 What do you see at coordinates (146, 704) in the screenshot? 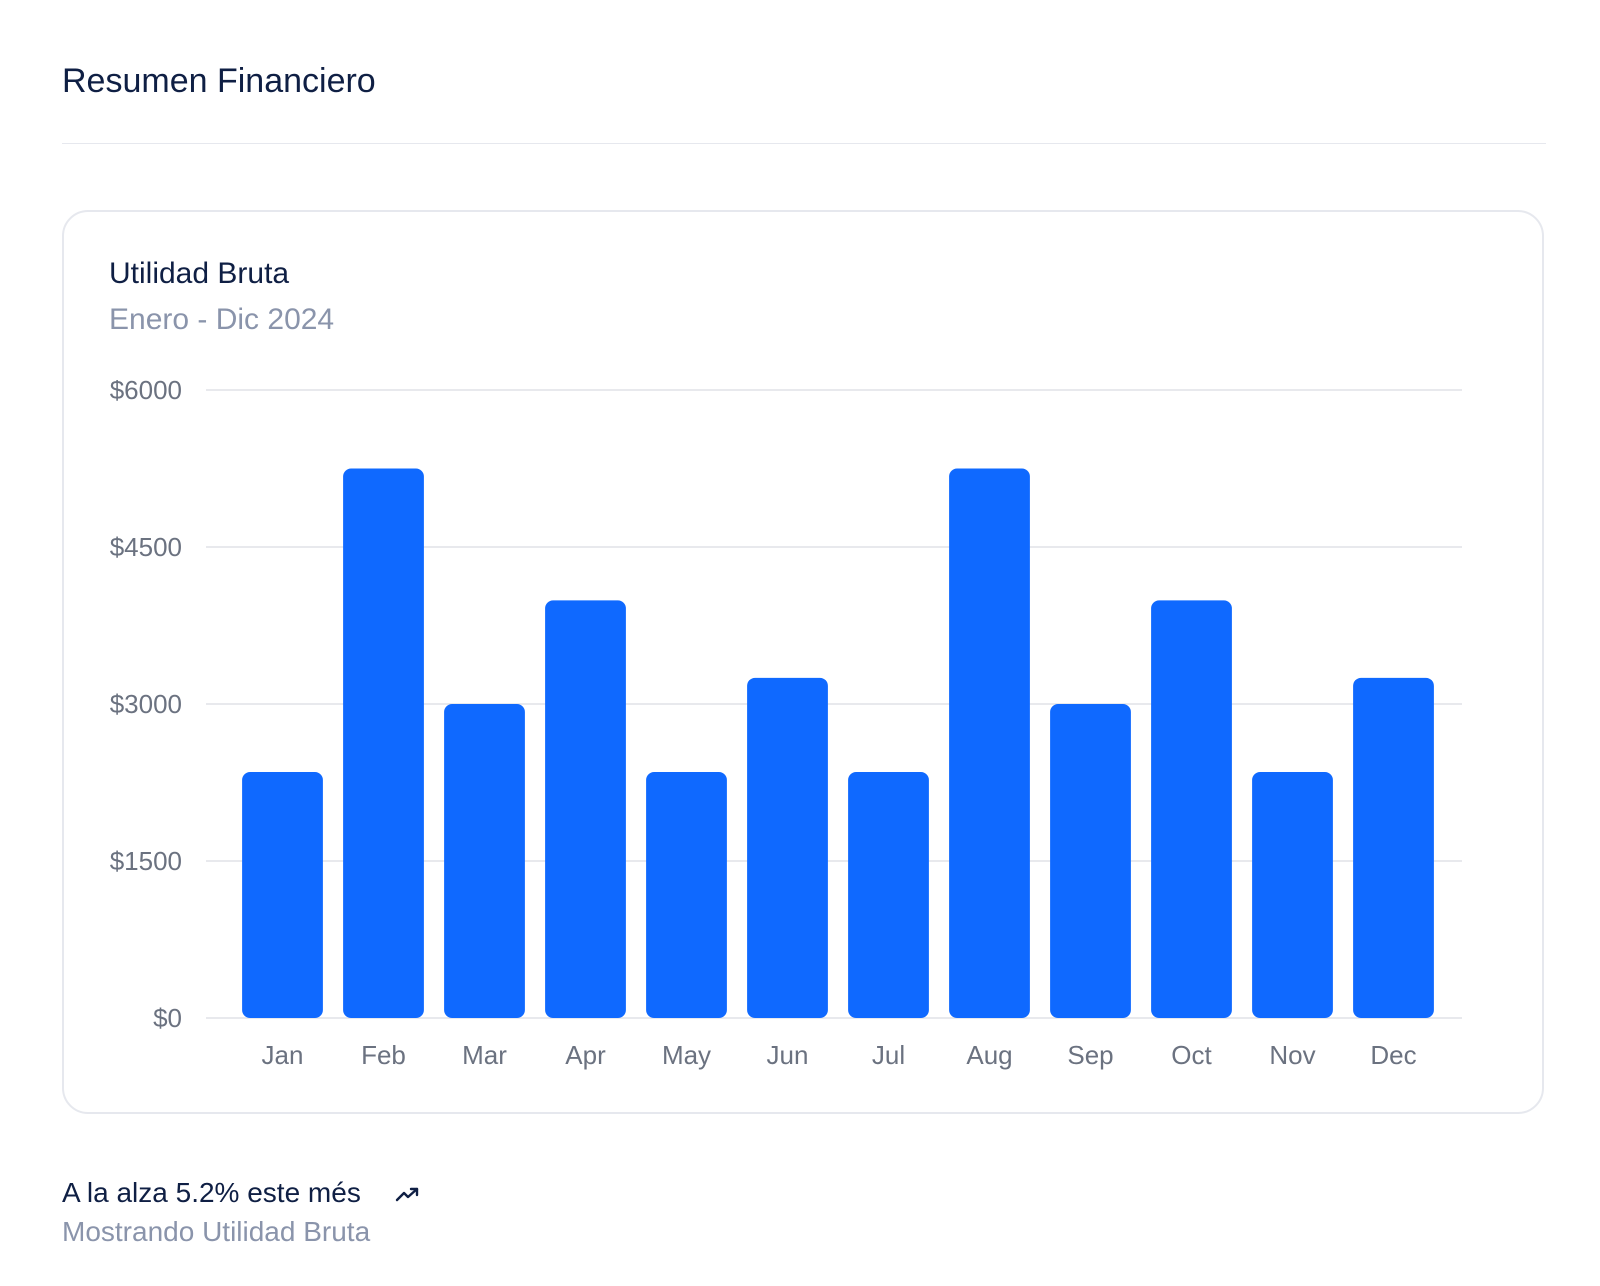
I see `y-tick-label: $3000` at bounding box center [146, 704].